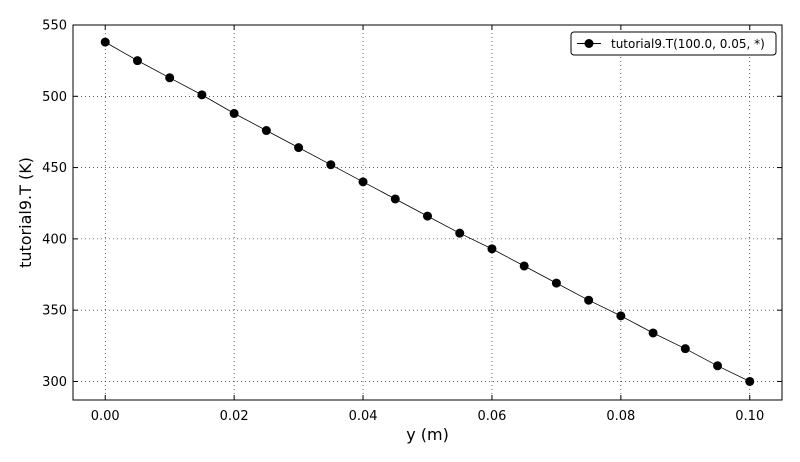 Image resolution: width=800 pixels, height=462 pixels. I want to click on x-tick-label: 0.00, so click(105, 416).